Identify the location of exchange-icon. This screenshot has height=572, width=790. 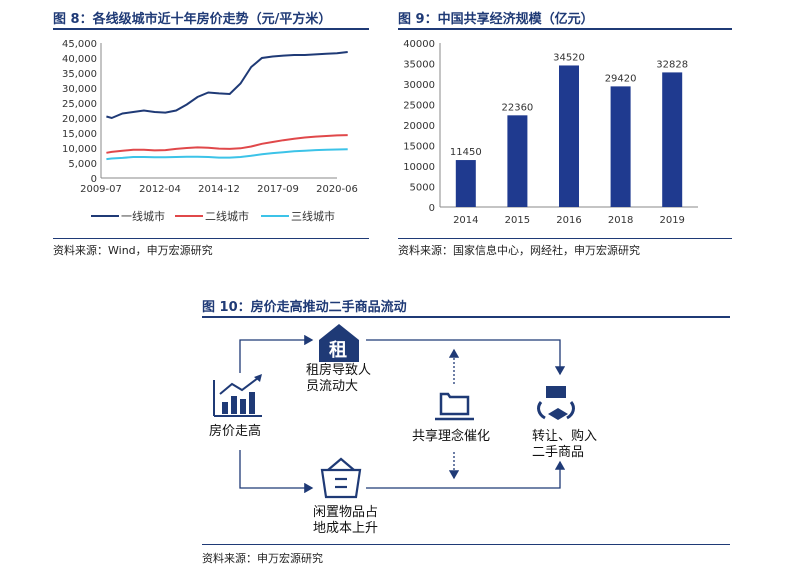
(556, 403).